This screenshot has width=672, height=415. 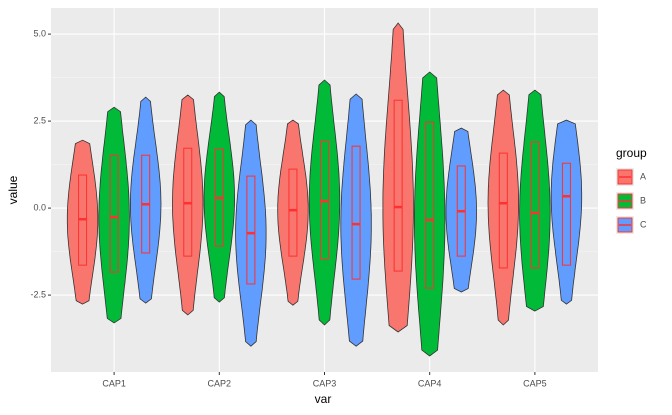 What do you see at coordinates (323, 399) in the screenshot?
I see `x-axis-title: var` at bounding box center [323, 399].